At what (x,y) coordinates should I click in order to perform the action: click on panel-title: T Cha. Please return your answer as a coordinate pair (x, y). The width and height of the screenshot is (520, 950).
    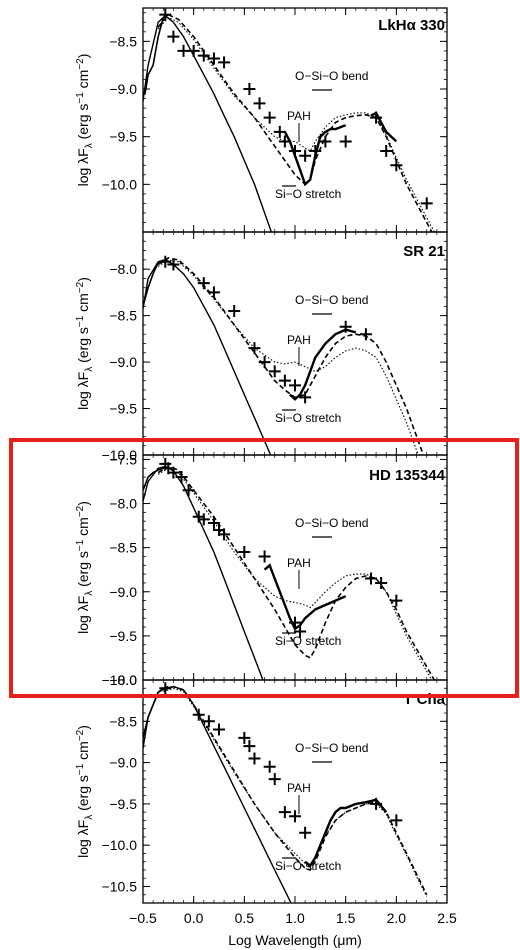
    Looking at the image, I should click on (424, 699).